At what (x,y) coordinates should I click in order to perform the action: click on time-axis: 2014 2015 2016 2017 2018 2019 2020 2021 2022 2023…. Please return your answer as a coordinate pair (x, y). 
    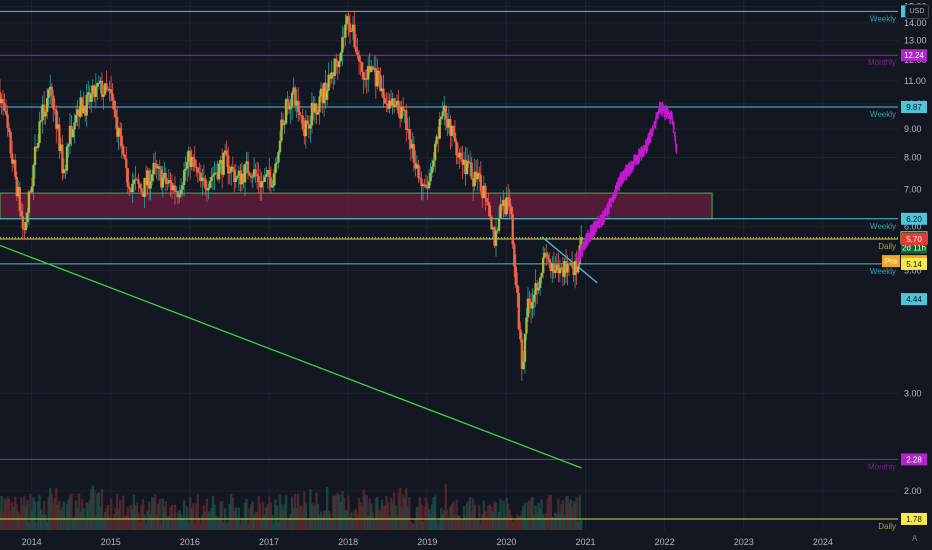
    Looking at the image, I should click on (427, 542).